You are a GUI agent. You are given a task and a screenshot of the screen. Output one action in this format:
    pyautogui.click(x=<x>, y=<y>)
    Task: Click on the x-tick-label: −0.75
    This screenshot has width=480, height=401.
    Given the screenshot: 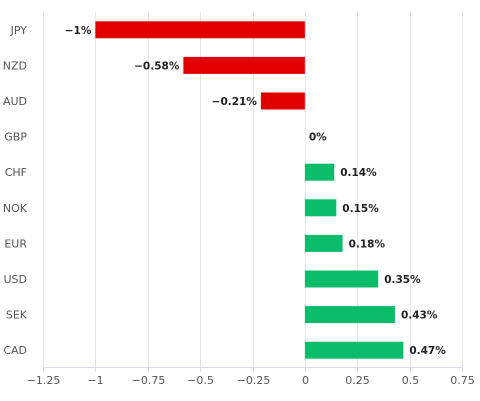 What is the action you would take?
    pyautogui.click(x=149, y=380)
    